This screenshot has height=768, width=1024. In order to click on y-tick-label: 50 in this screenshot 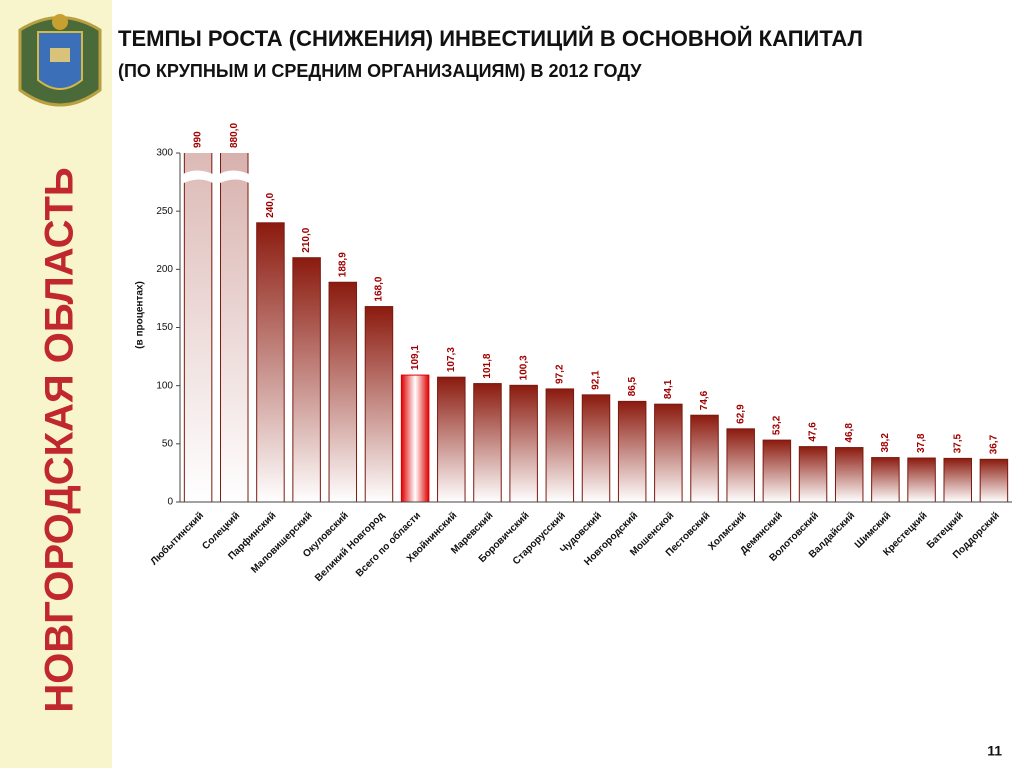, I will do `click(168, 443)`.